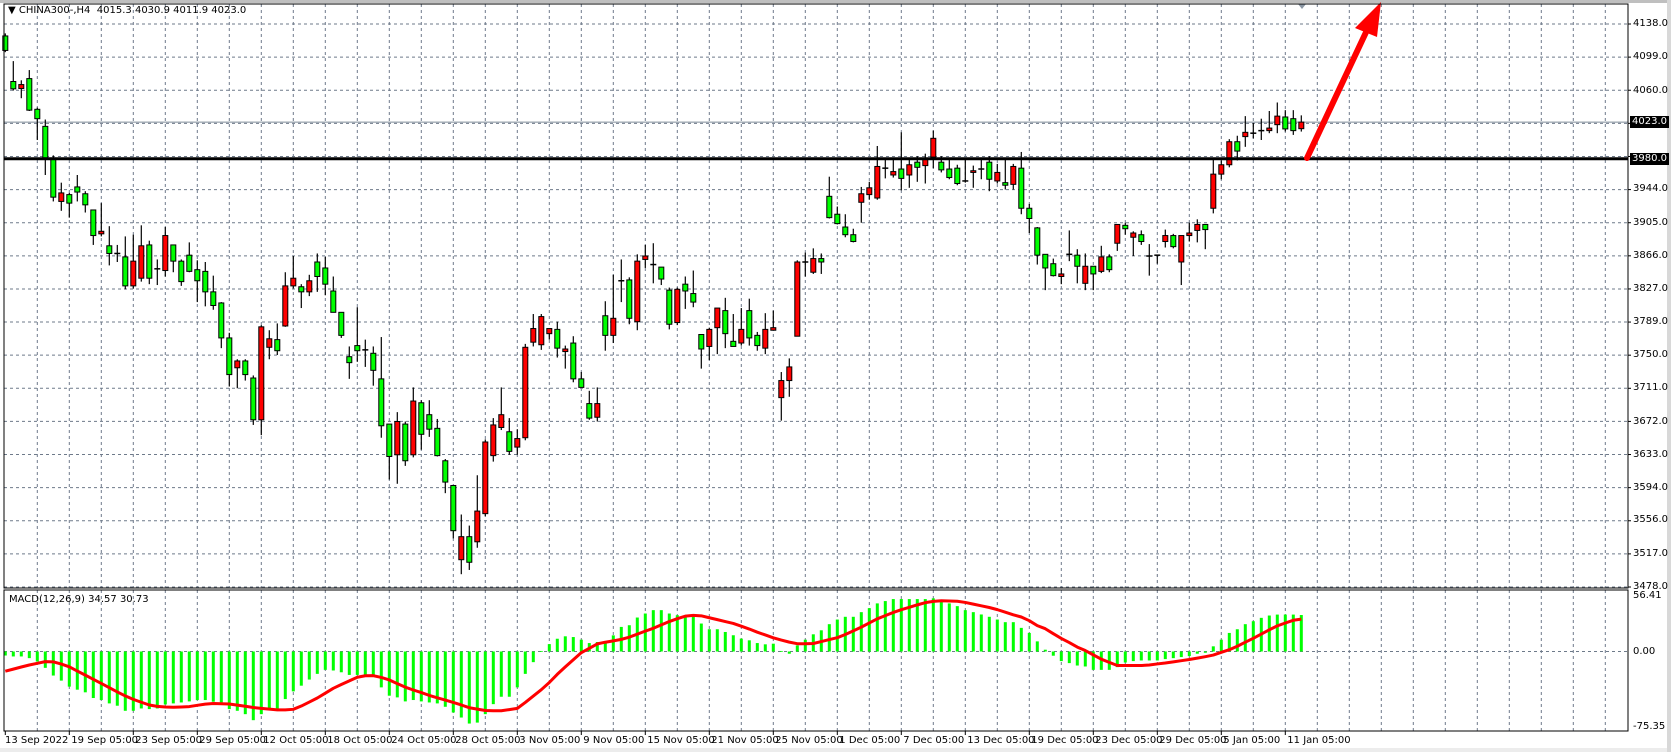 The width and height of the screenshot is (1671, 752). Describe the element at coordinates (1252, 740) in the screenshot. I see `time-axis-label: 5 Jan 05:00` at that location.